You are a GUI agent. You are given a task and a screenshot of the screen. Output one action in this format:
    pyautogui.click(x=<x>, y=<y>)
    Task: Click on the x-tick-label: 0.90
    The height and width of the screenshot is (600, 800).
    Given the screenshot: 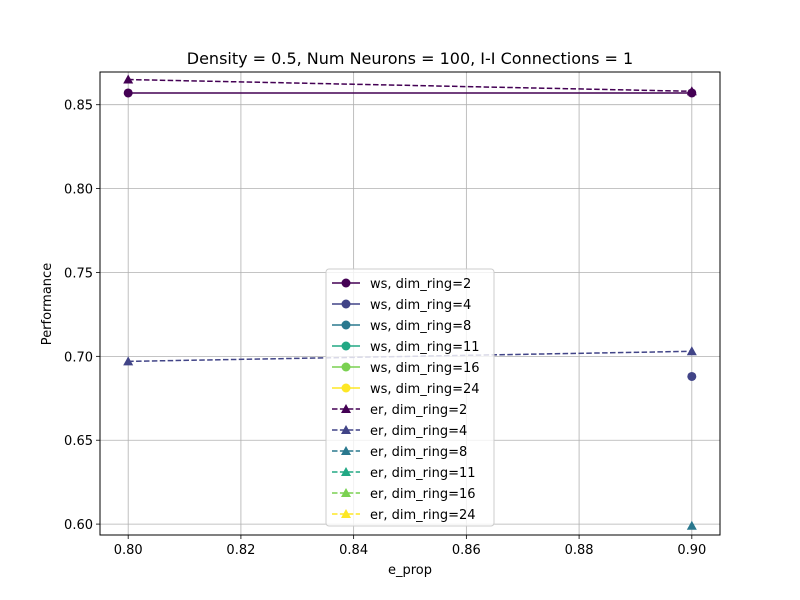 What is the action you would take?
    pyautogui.click(x=691, y=550)
    